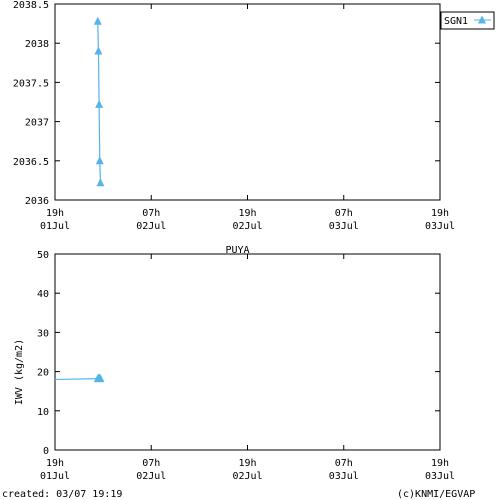 The width and height of the screenshot is (500, 500). Describe the element at coordinates (482, 19) in the screenshot. I see `legend-marker` at that location.